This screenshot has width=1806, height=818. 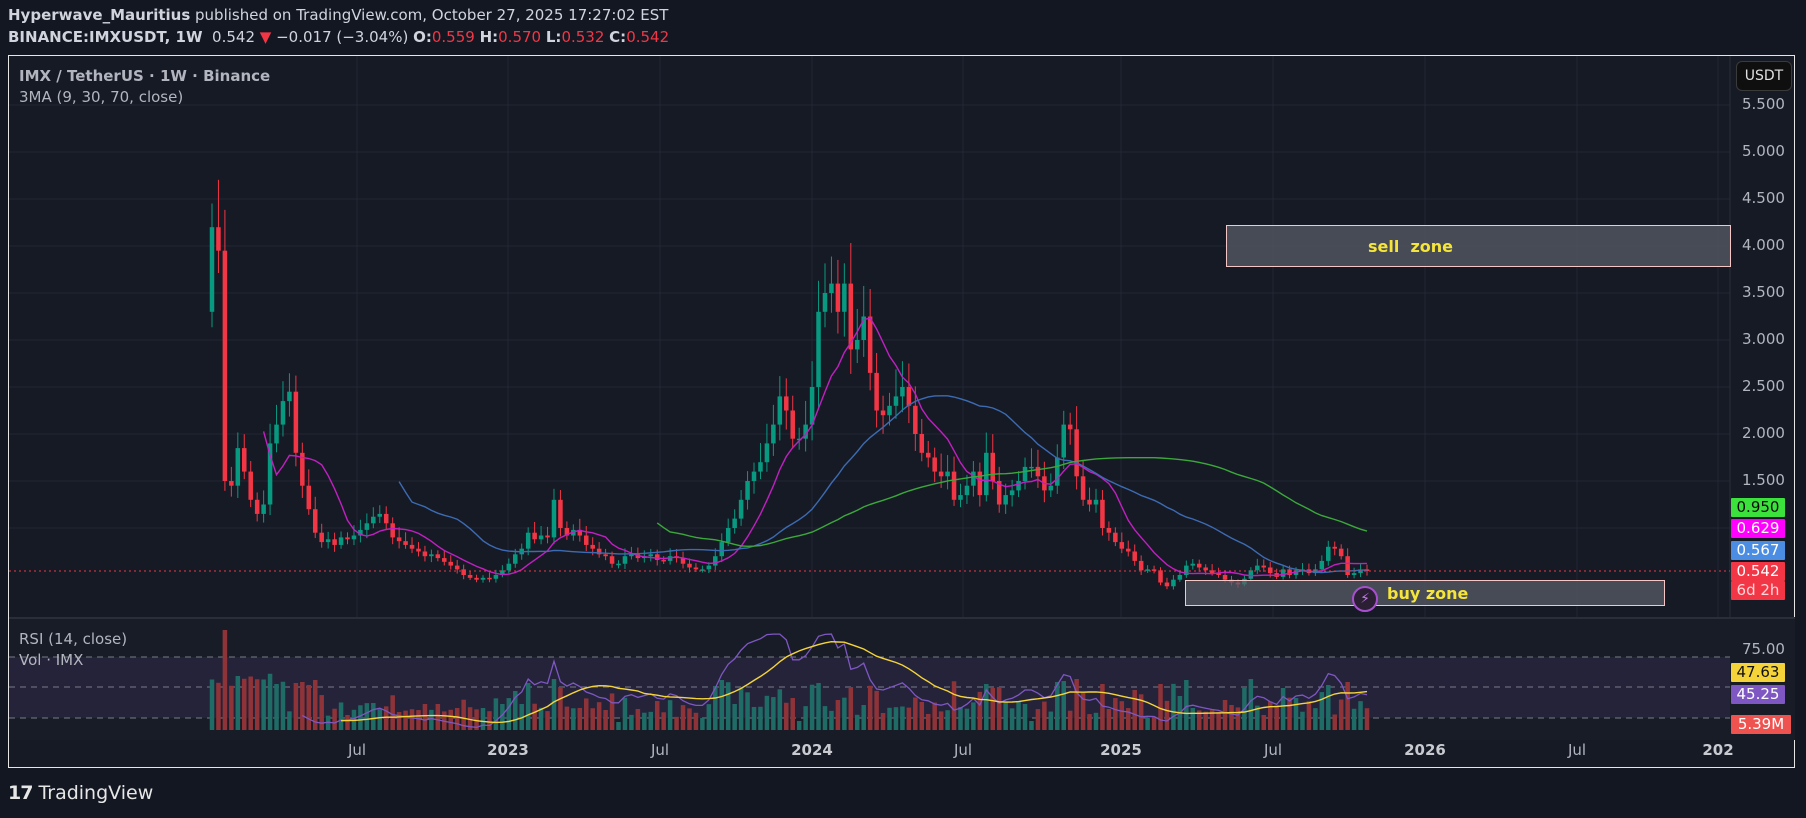 What do you see at coordinates (342, 37) in the screenshot?
I see `price-change: −0.017 (−3.04%)` at bounding box center [342, 37].